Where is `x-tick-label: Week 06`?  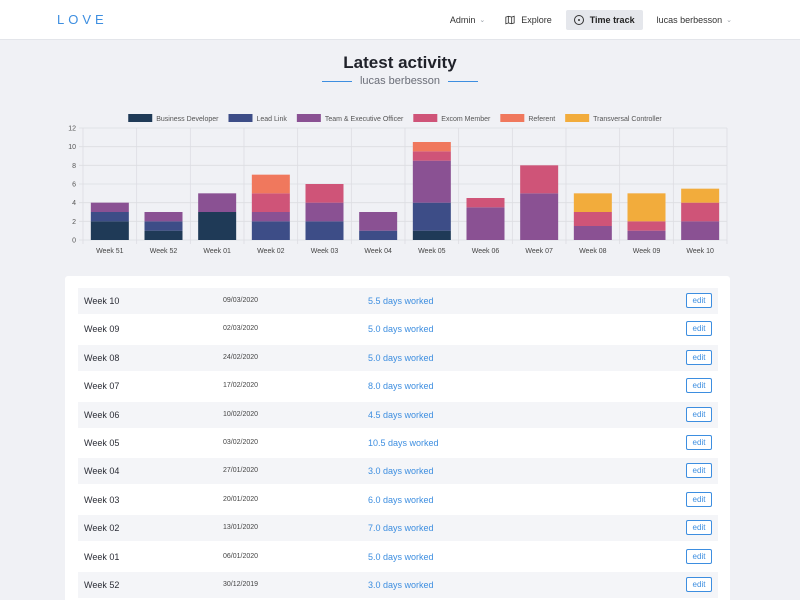
x-tick-label: Week 06 is located at coordinates (486, 251).